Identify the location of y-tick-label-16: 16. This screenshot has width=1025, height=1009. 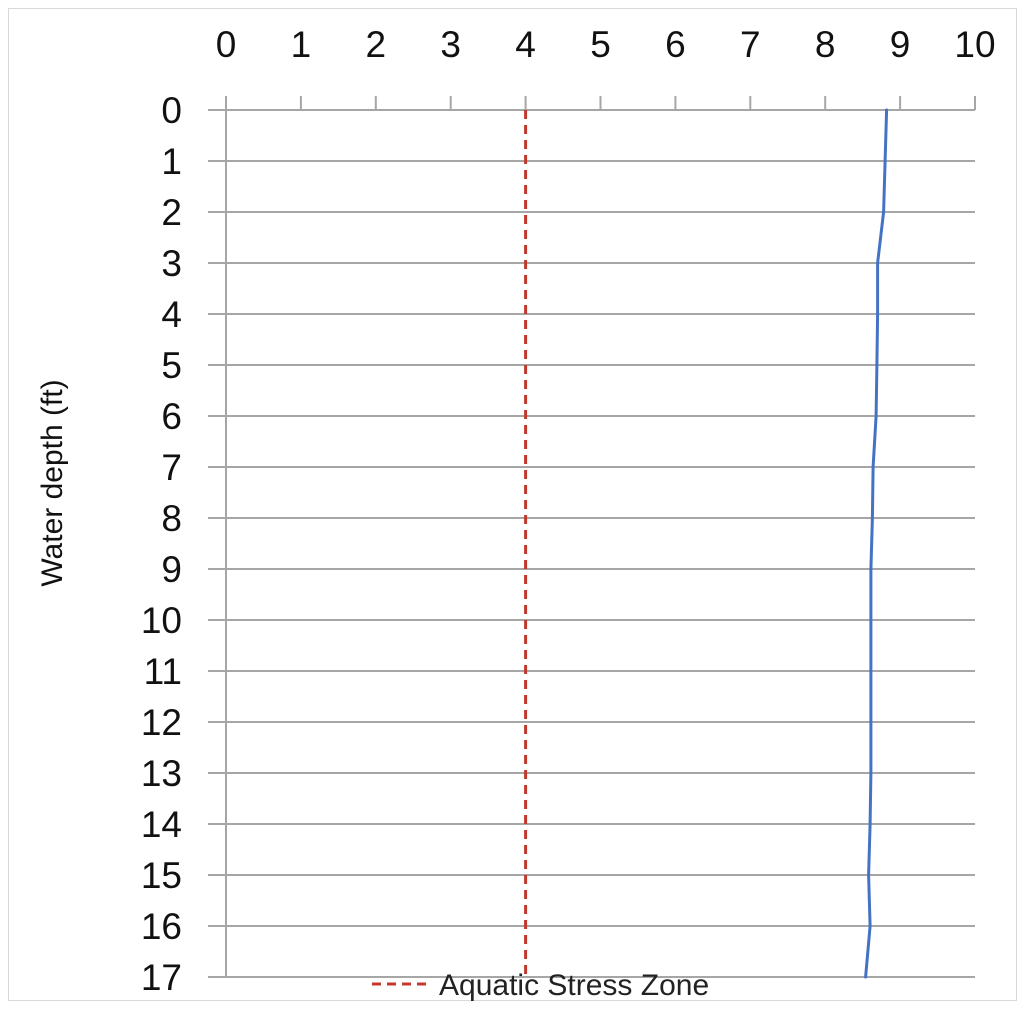
(161, 926).